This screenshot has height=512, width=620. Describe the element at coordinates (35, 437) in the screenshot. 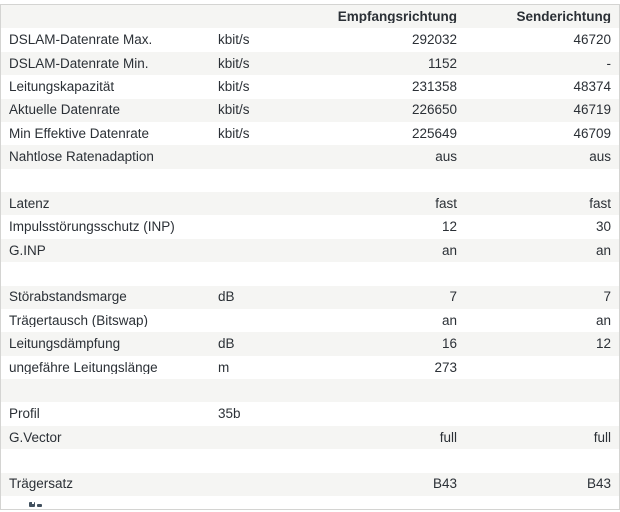

I see `row-label: G.Vector` at that location.